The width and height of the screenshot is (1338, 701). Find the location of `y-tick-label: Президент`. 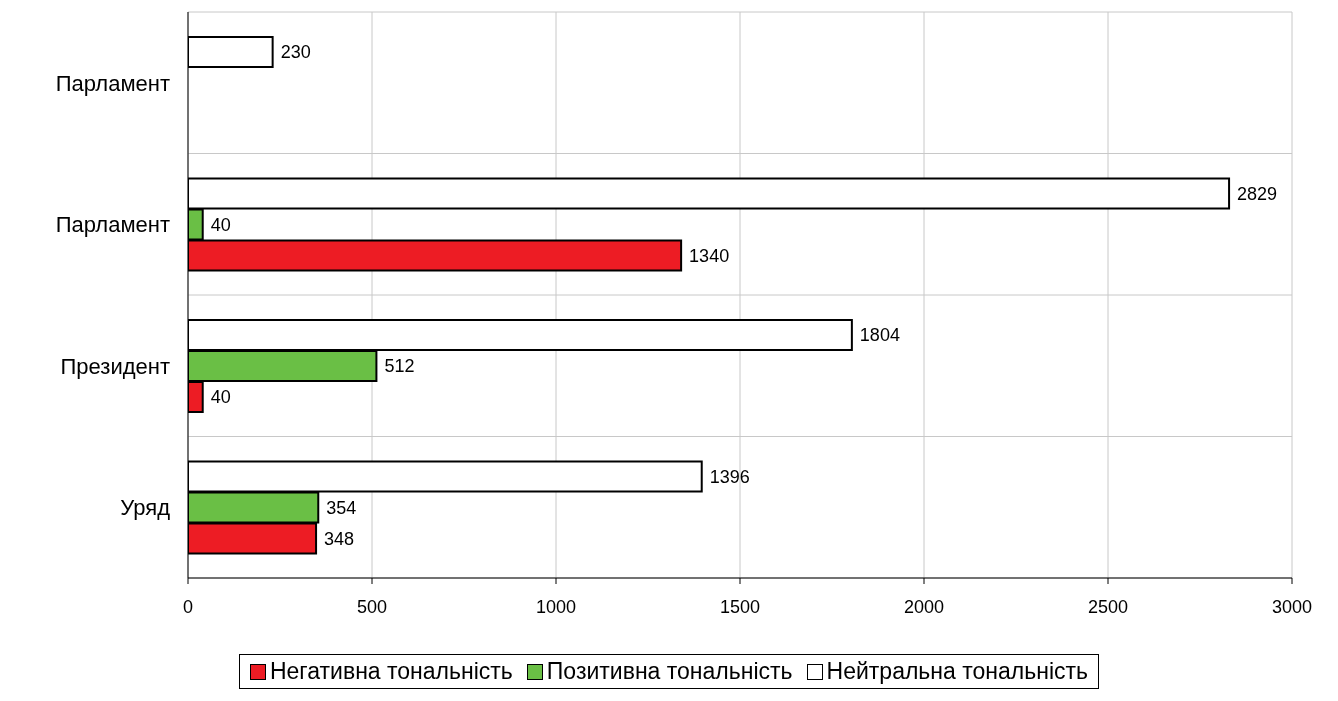

y-tick-label: Президент is located at coordinates (115, 366).